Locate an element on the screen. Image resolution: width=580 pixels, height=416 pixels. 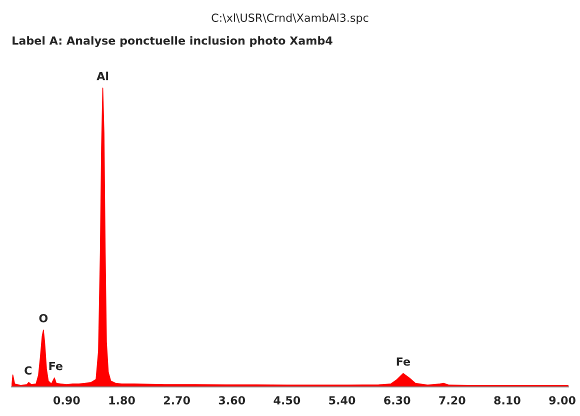
chart-title: C:\xl\USR\Crnd\XambAl3.spc is located at coordinates (290, 18).